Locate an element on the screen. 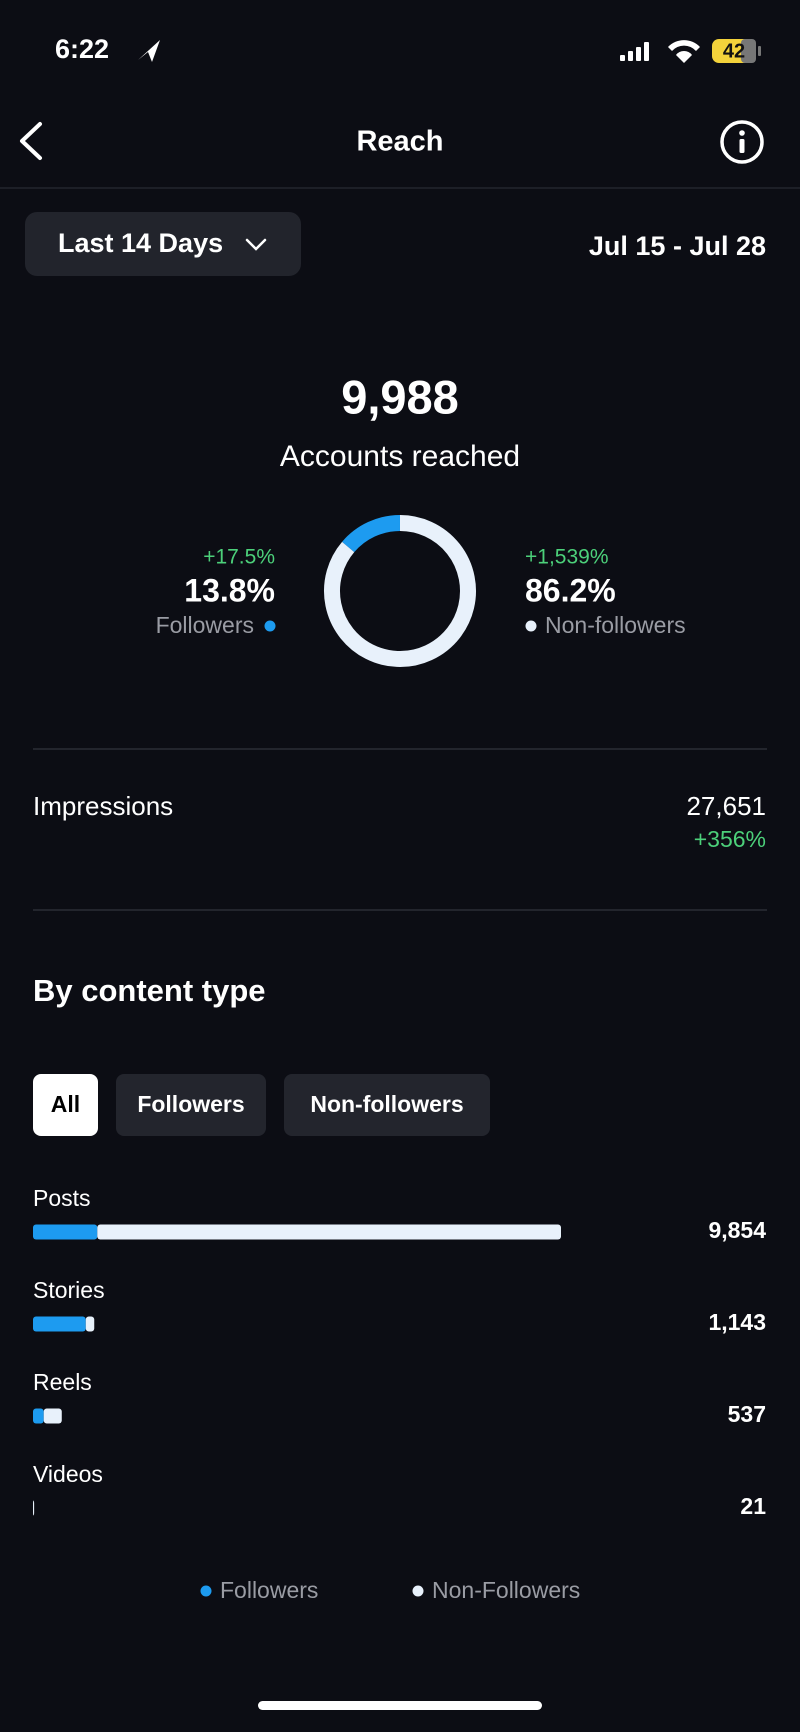  reach-value: 9,988 is located at coordinates (400, 396).